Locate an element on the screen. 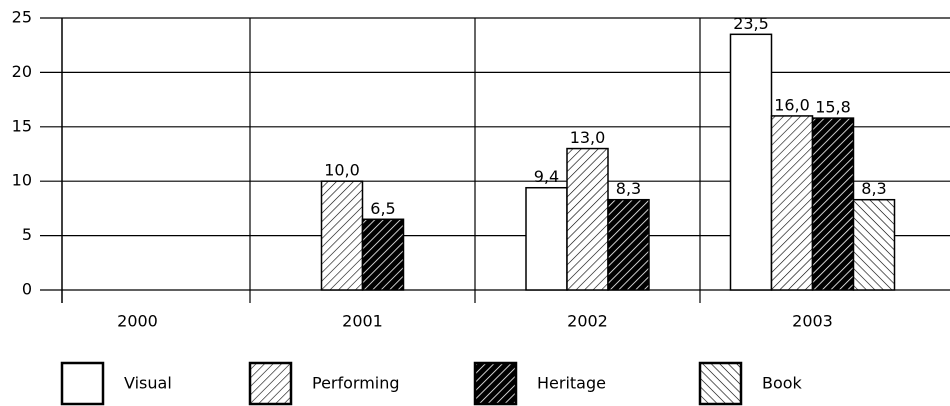 Image resolution: width=950 pixels, height=406 pixels. data-label: 16,0 is located at coordinates (792, 104).